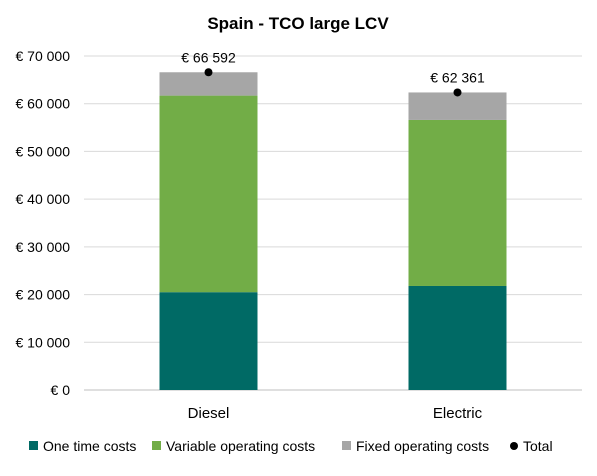 The image size is (597, 476). I want to click on x-tick-label: Electric, so click(458, 413).